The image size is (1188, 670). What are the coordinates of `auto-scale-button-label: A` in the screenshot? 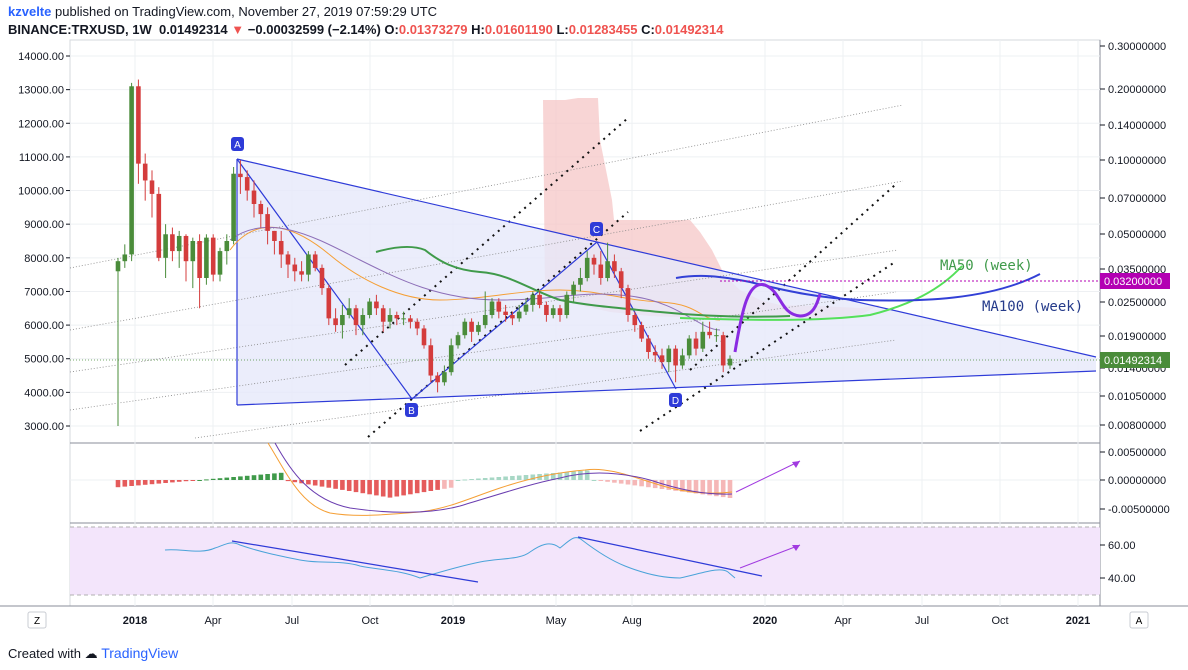 It's located at (1139, 621).